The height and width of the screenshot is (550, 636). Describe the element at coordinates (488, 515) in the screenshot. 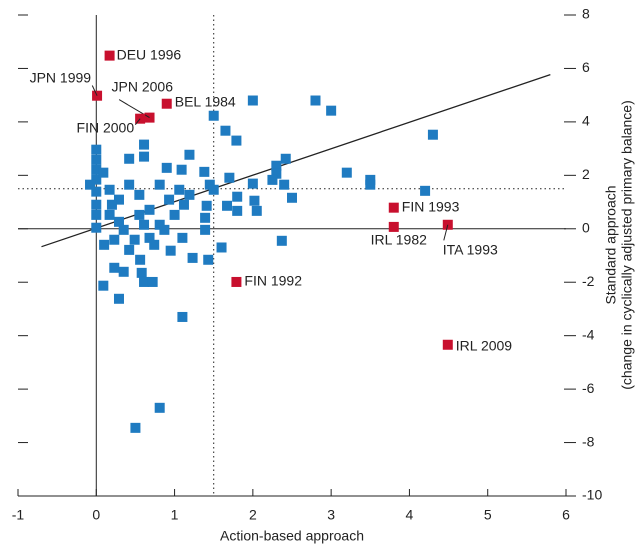

I see `x-tick-label: 5` at that location.